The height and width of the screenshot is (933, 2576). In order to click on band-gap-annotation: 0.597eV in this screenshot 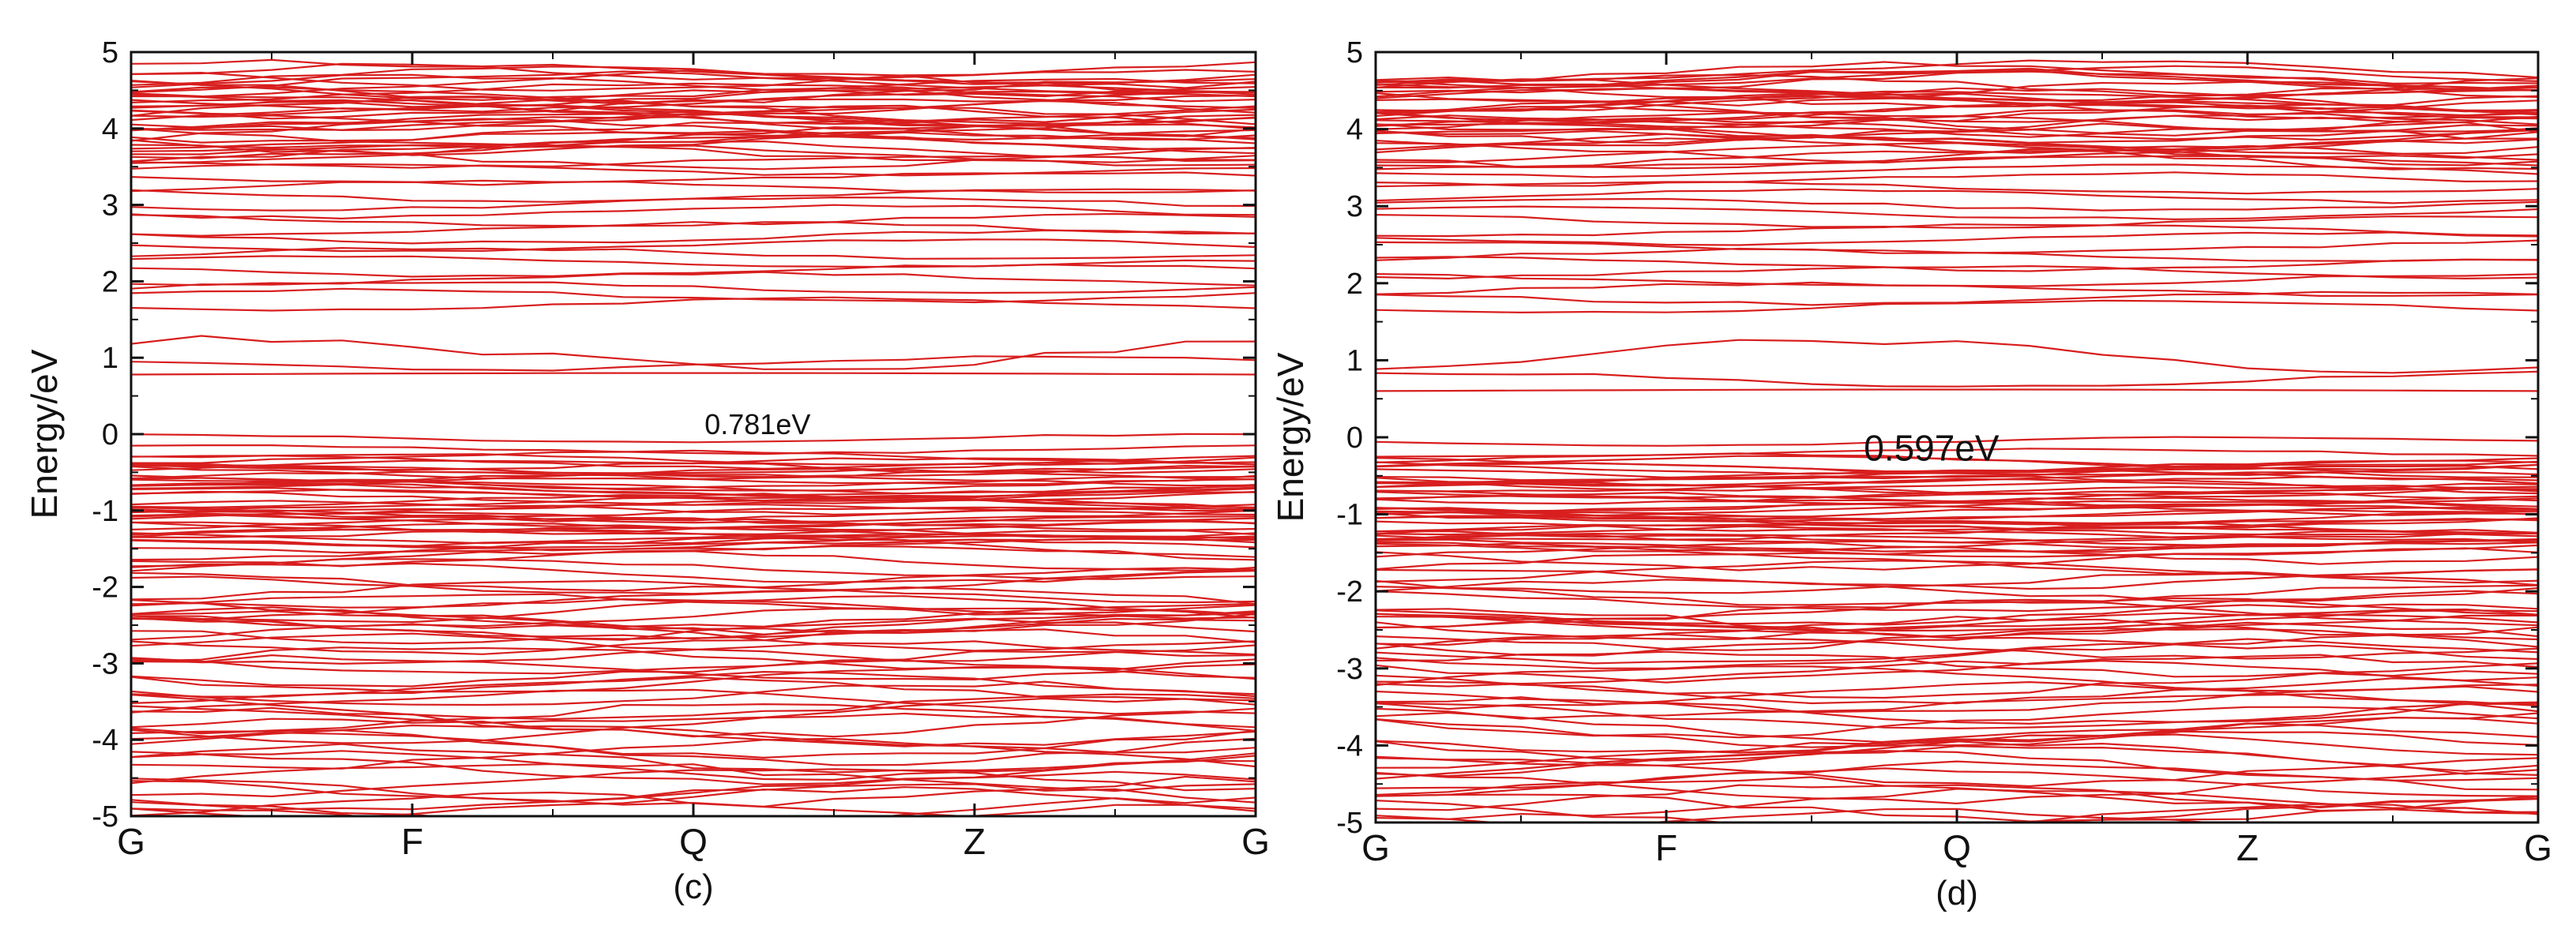, I will do `click(1932, 447)`.